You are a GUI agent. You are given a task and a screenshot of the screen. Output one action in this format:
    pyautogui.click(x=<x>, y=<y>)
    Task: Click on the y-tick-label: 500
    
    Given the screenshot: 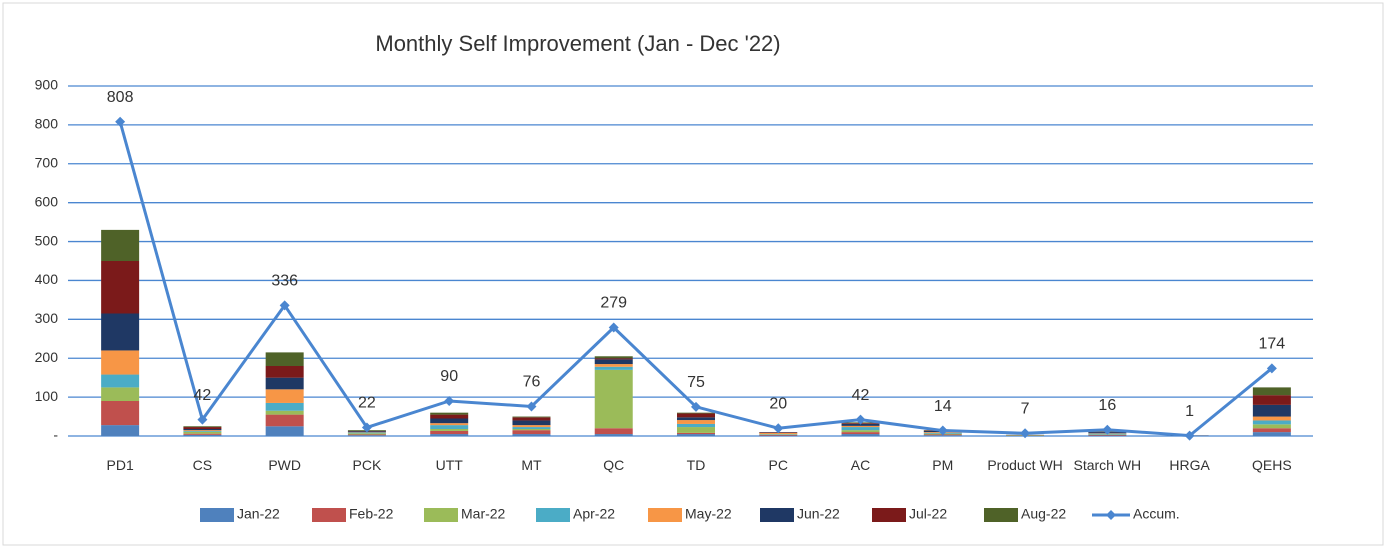 What is the action you would take?
    pyautogui.click(x=47, y=240)
    